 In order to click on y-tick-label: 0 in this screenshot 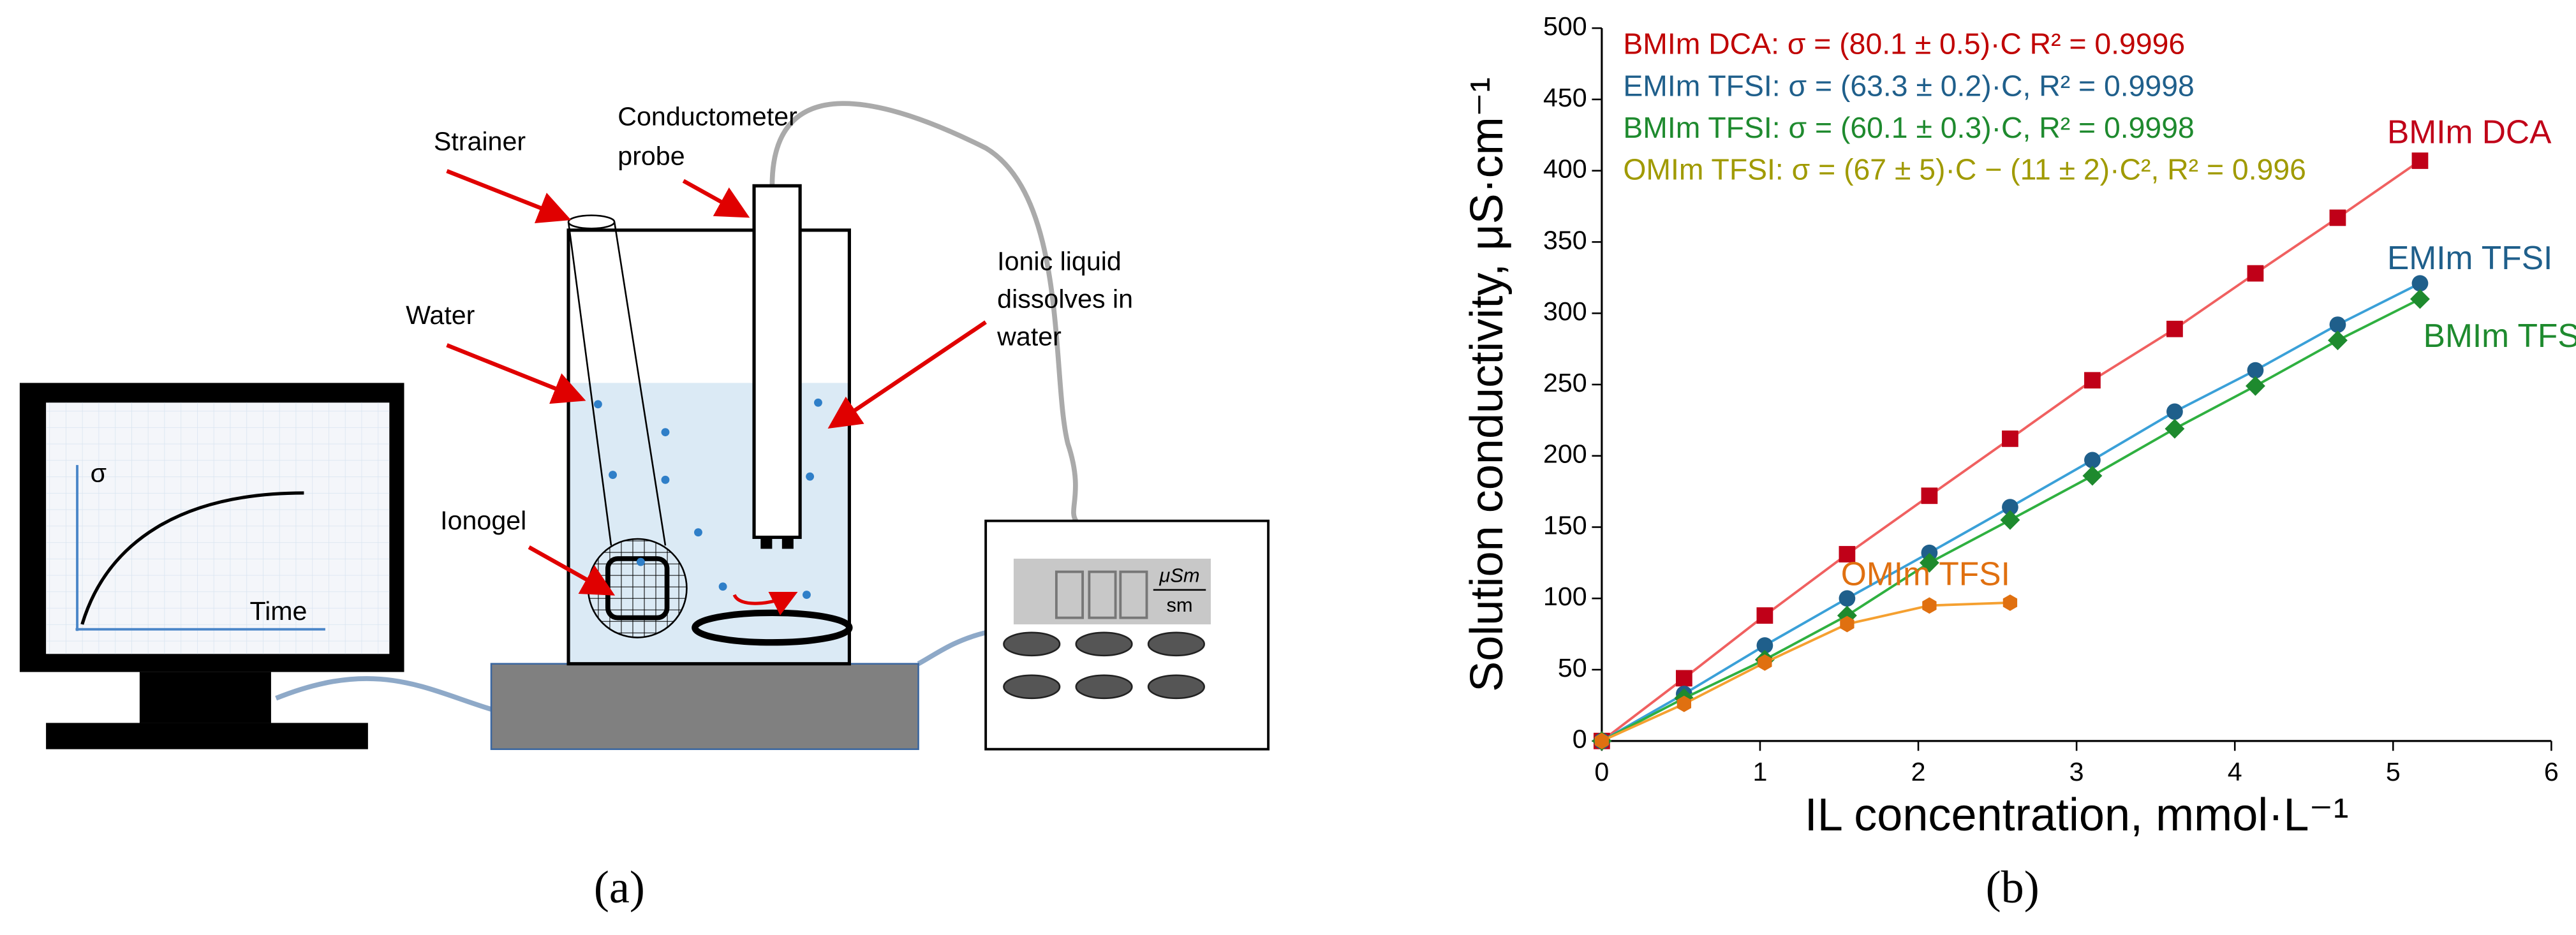, I will do `click(1580, 740)`.